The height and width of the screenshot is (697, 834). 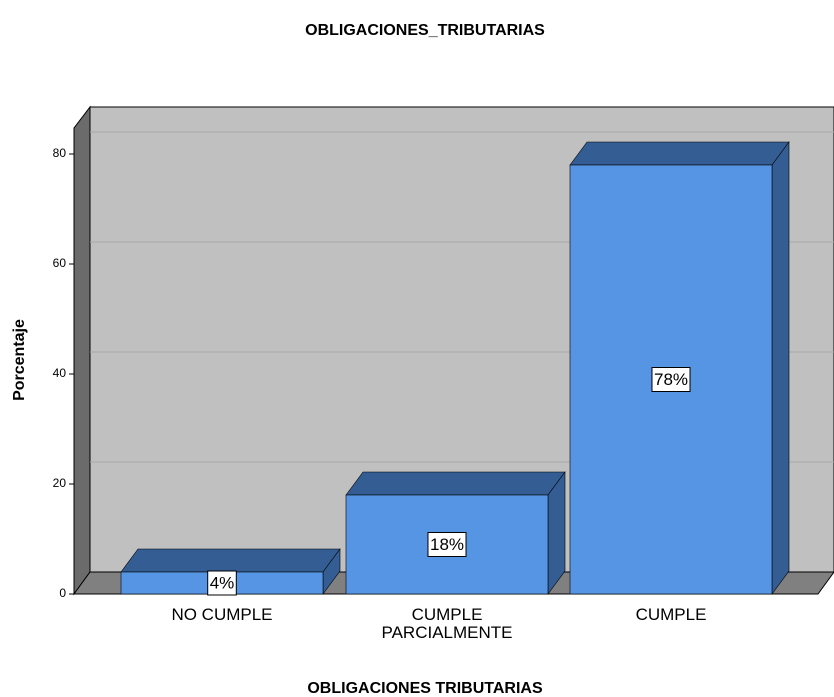 What do you see at coordinates (60, 483) in the screenshot?
I see `y-tick-label: 20` at bounding box center [60, 483].